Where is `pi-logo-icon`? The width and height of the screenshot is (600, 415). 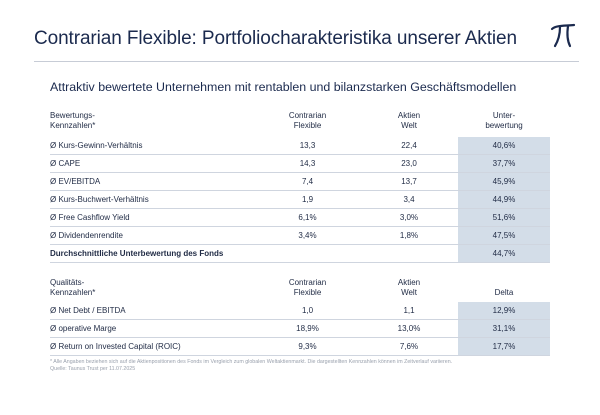 pi-logo-icon is located at coordinates (563, 35).